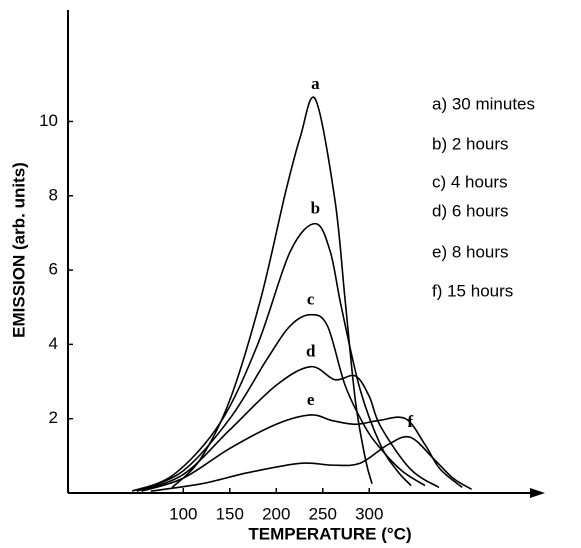 Image resolution: width=581 pixels, height=548 pixels. I want to click on y-axis-label: EMISSION (arb. units), so click(18, 250).